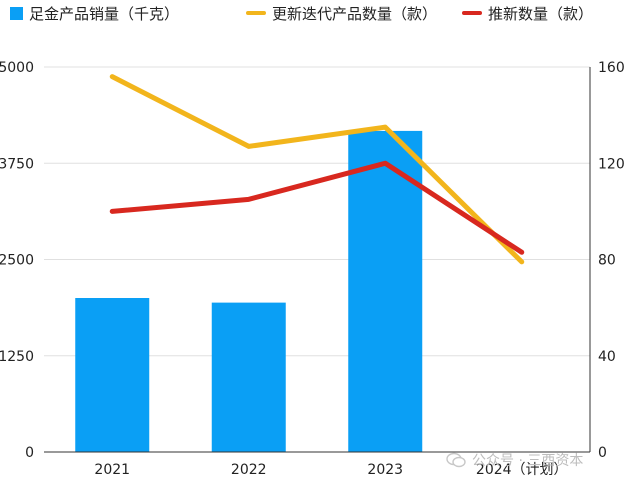  Describe the element at coordinates (104, 13) in the screenshot. I see `legend-label-bar-series: 足金产品销量（千克）` at that location.